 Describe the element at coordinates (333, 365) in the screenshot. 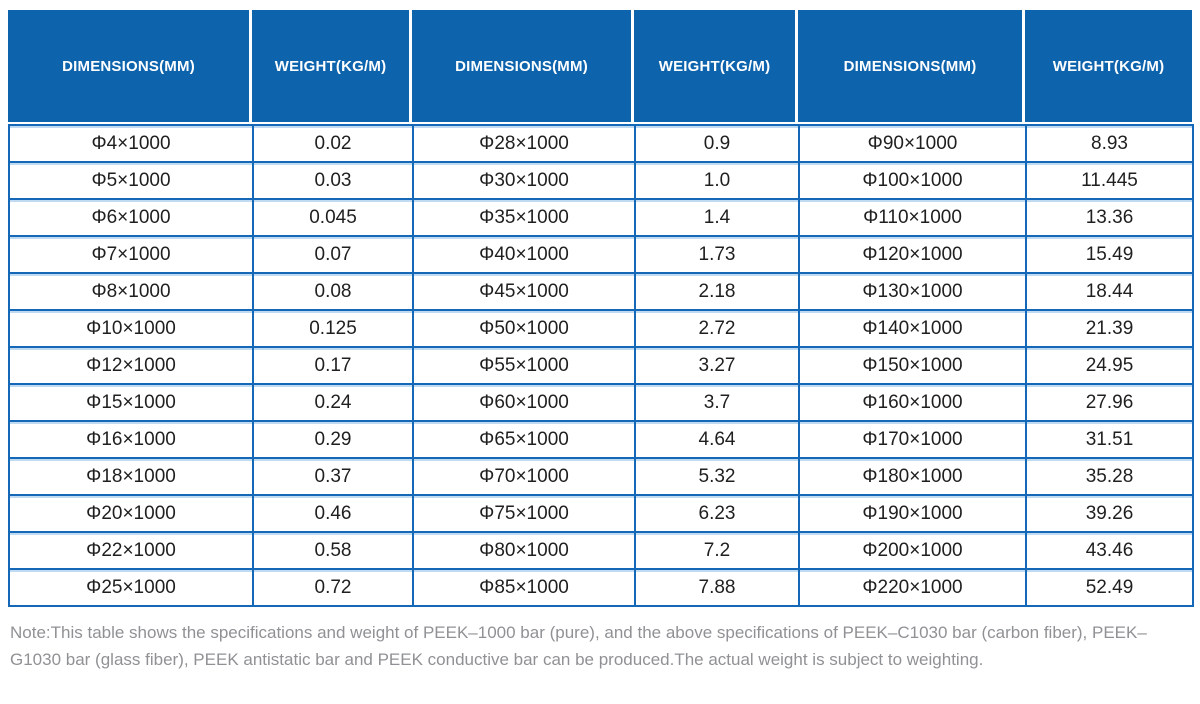

I see `weight-cell: 0.17` at that location.